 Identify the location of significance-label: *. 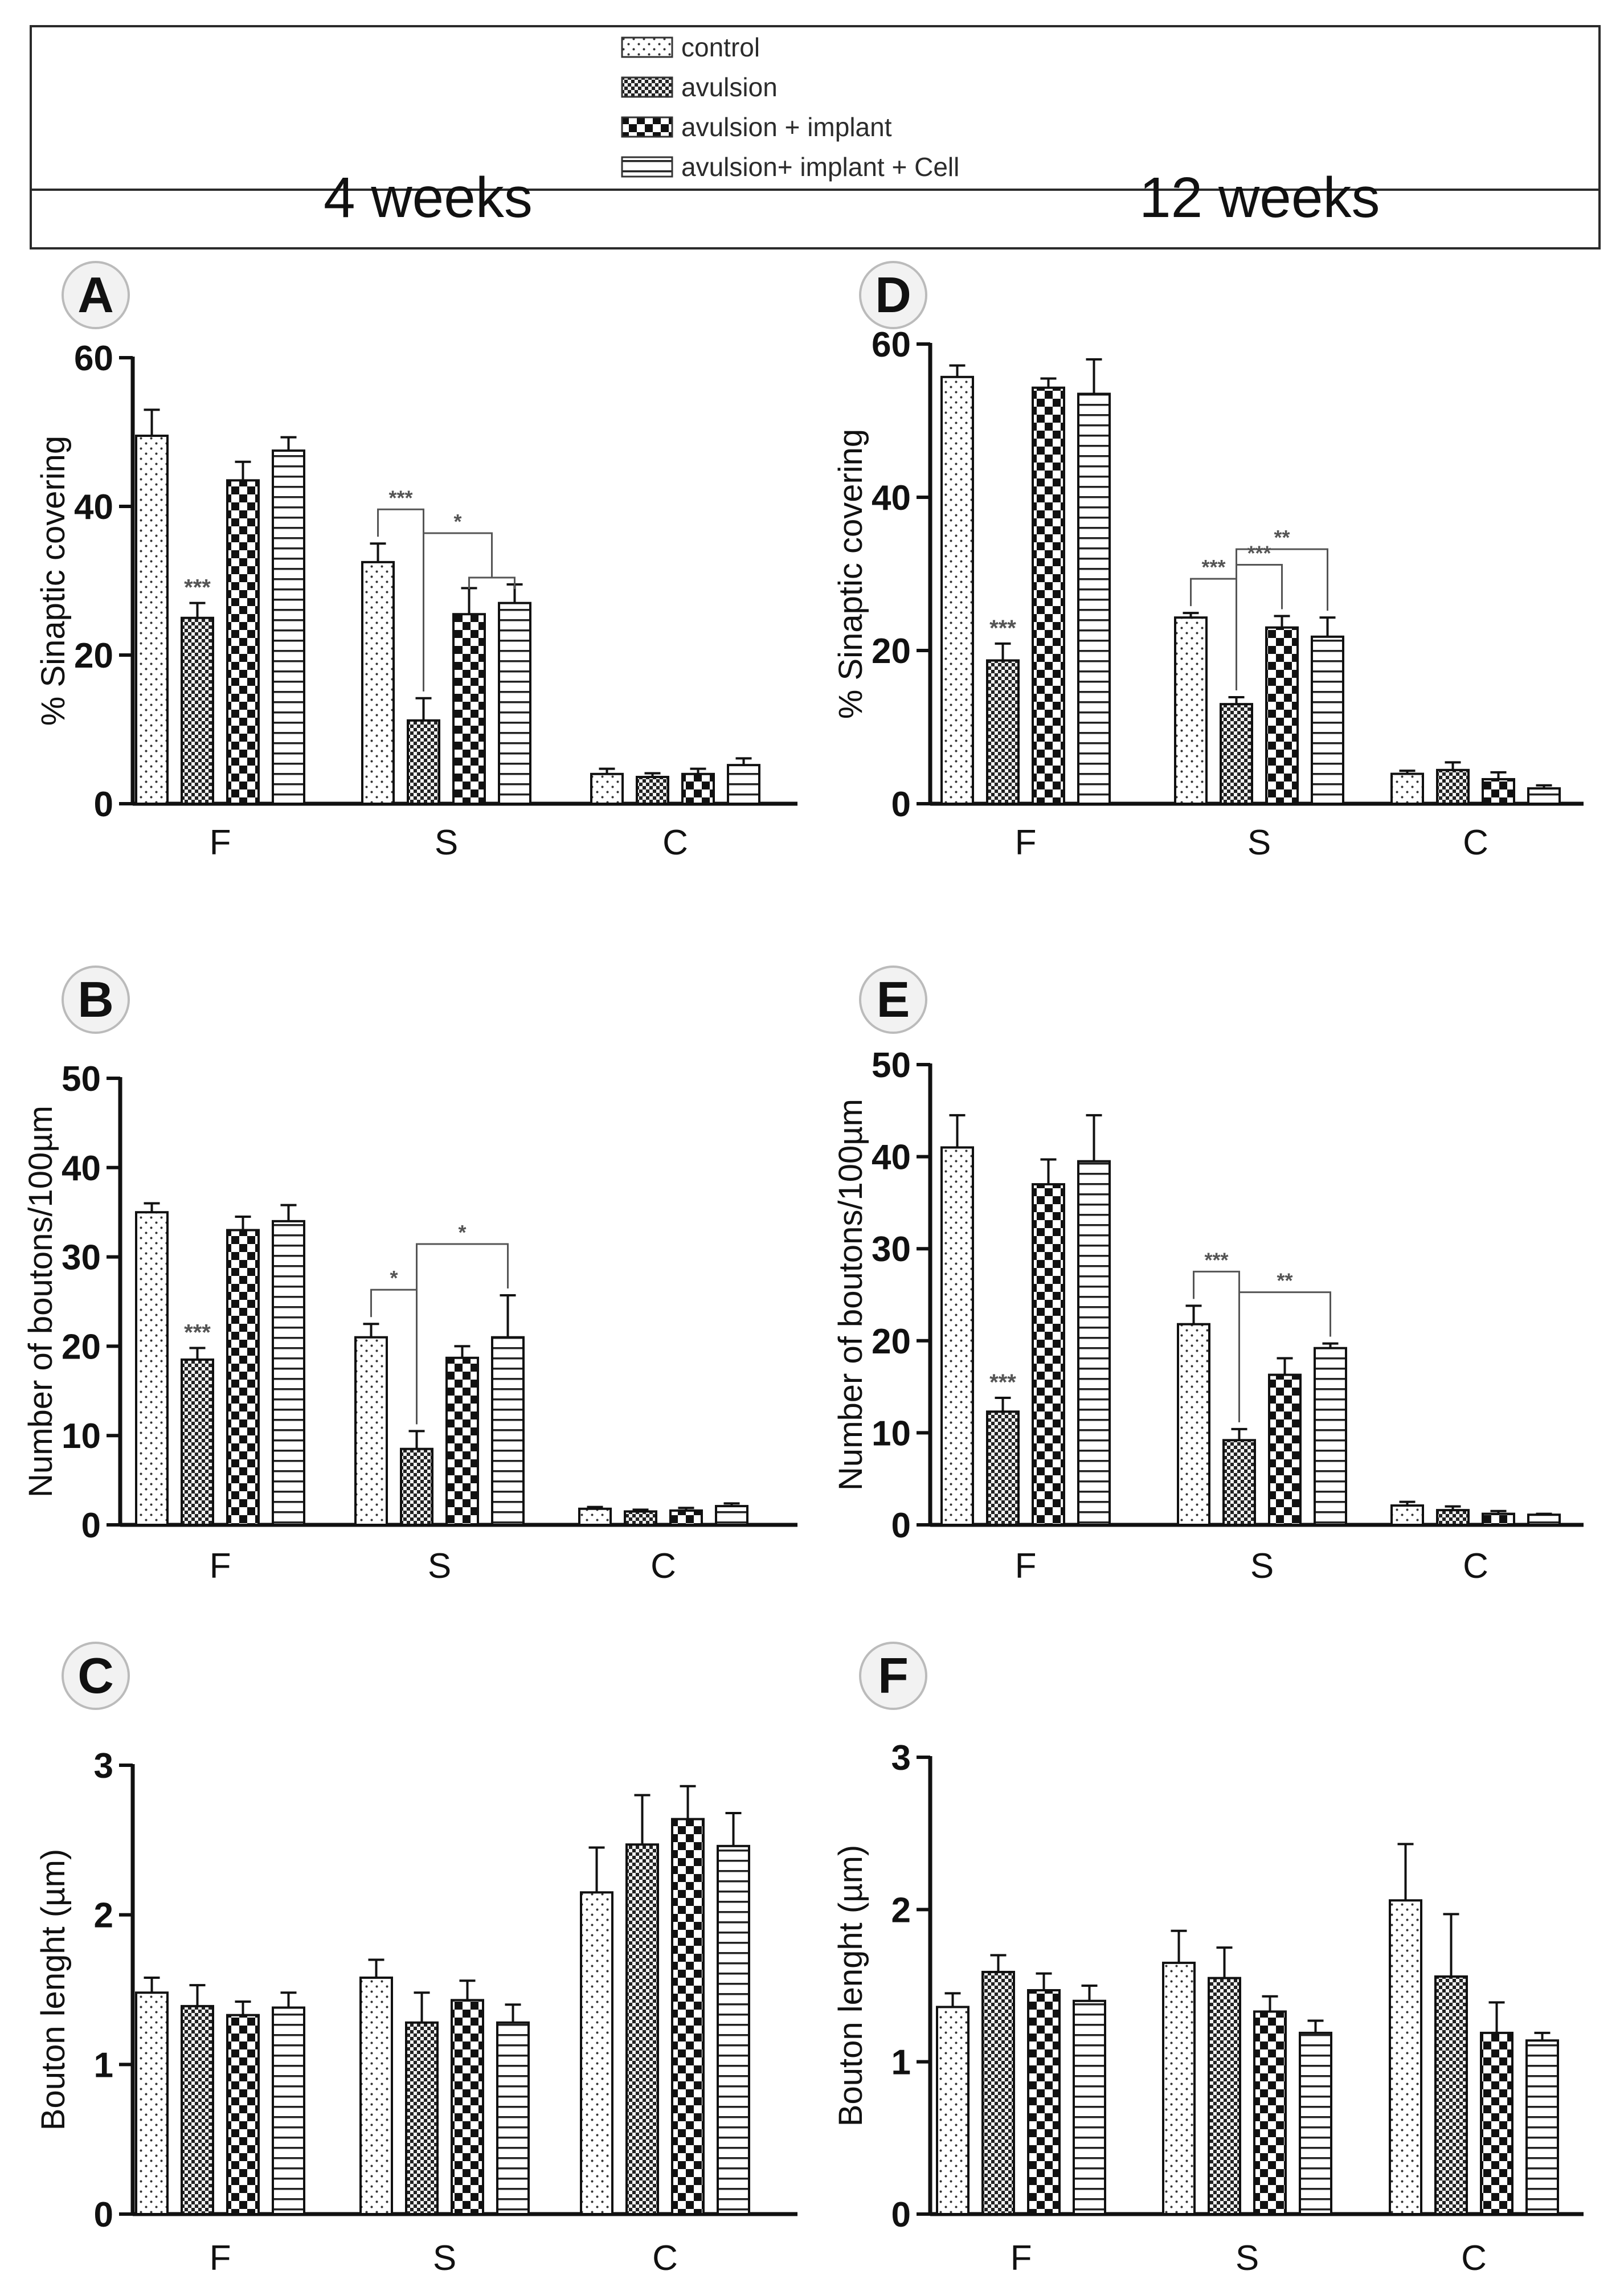
(457, 521).